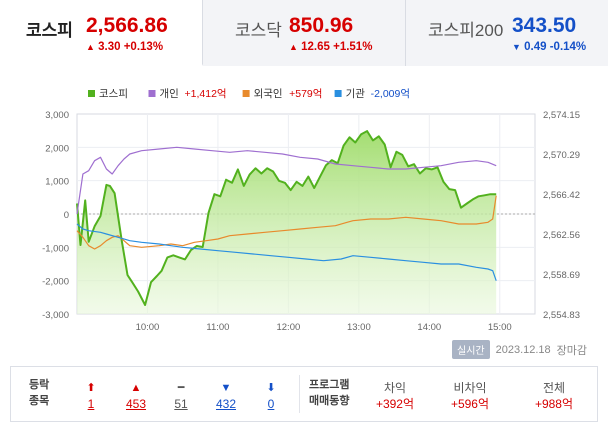  Describe the element at coordinates (429, 327) in the screenshot. I see `x-tick-label: 14:00` at that location.